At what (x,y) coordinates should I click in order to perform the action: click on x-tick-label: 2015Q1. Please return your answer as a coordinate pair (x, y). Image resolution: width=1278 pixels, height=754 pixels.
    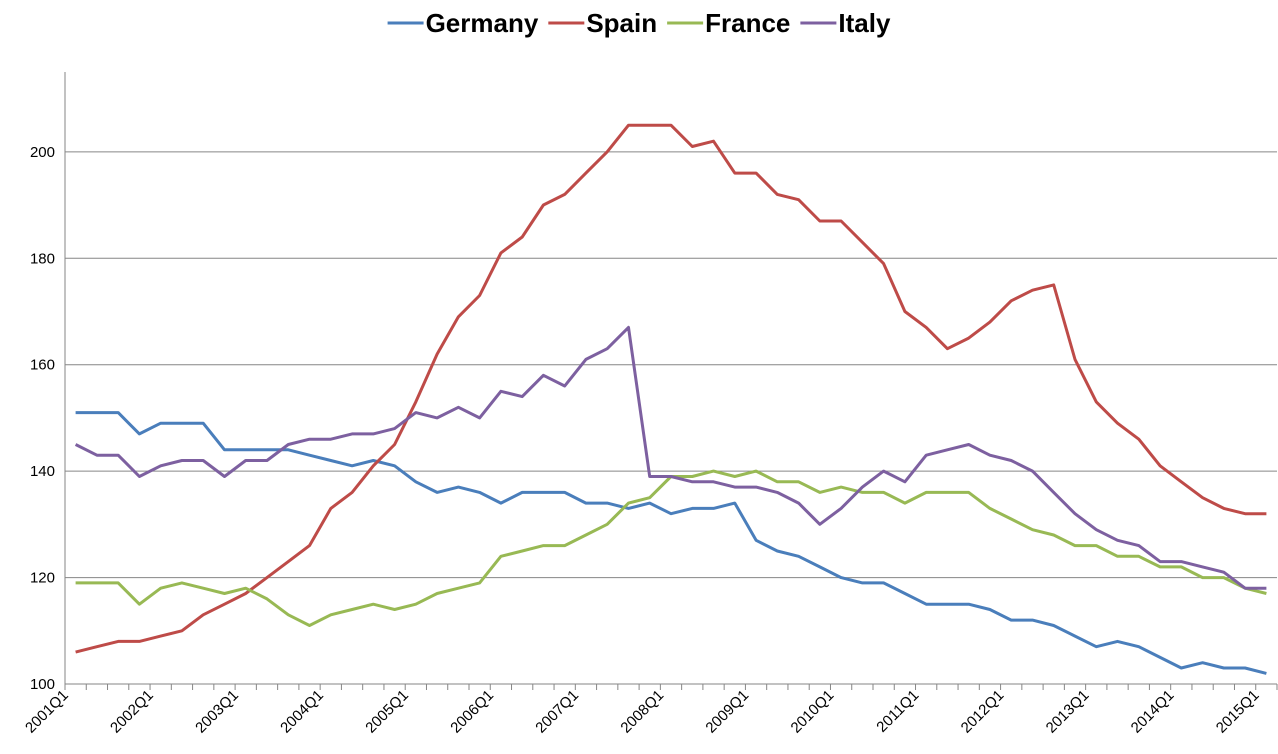
    Looking at the image, I should click on (1238, 712).